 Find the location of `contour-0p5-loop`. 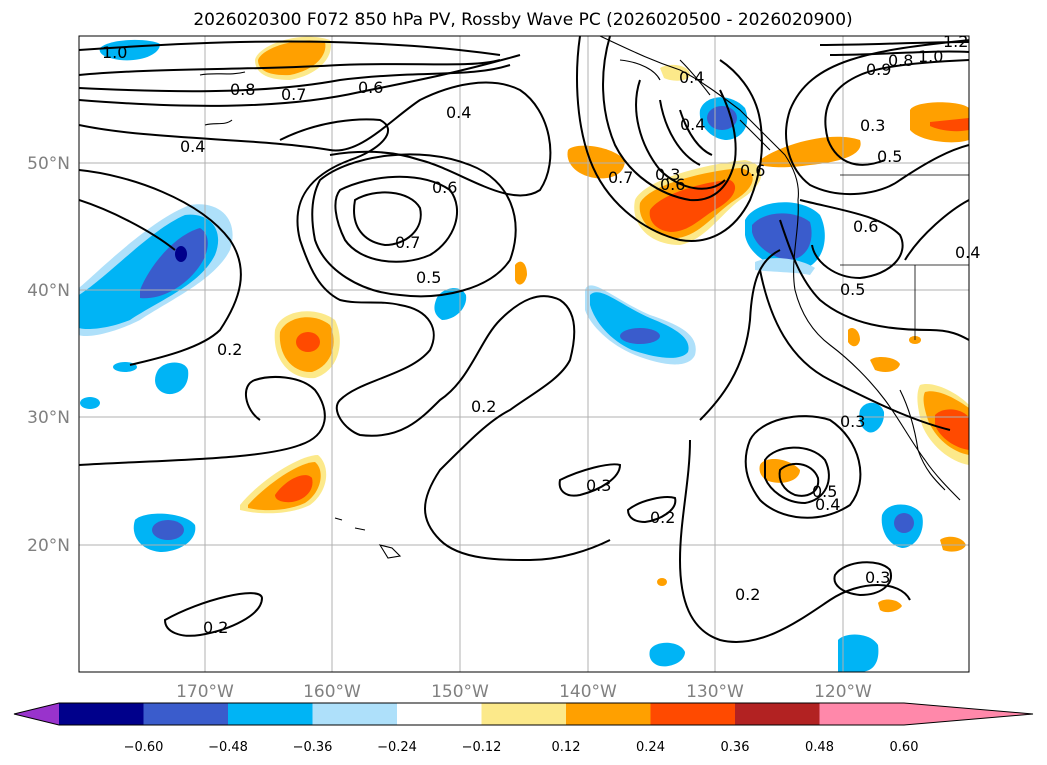

contour-0p5-loop is located at coordinates (414, 225).